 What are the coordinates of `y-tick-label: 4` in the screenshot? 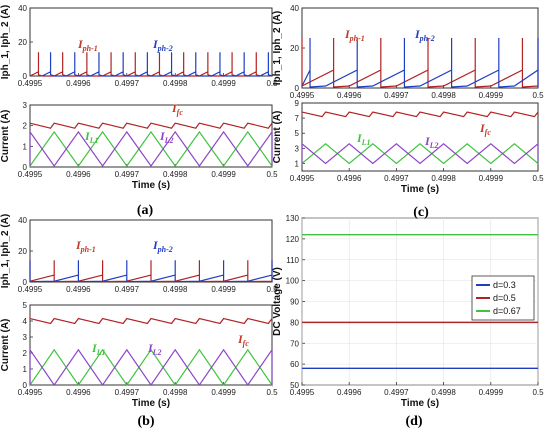 It's located at (25, 321).